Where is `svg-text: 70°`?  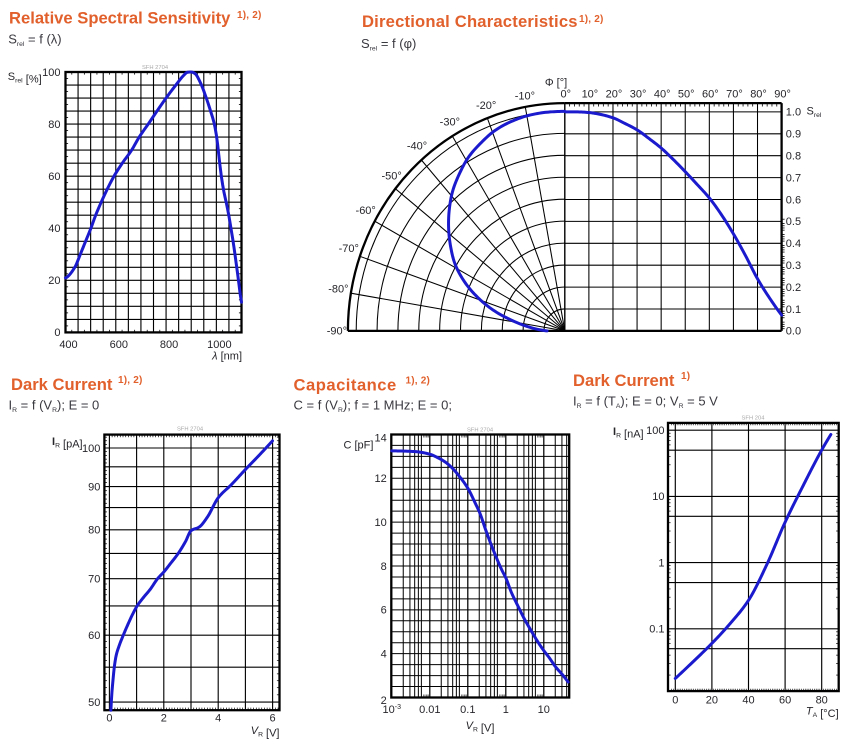
svg-text: 70° is located at coordinates (734, 95).